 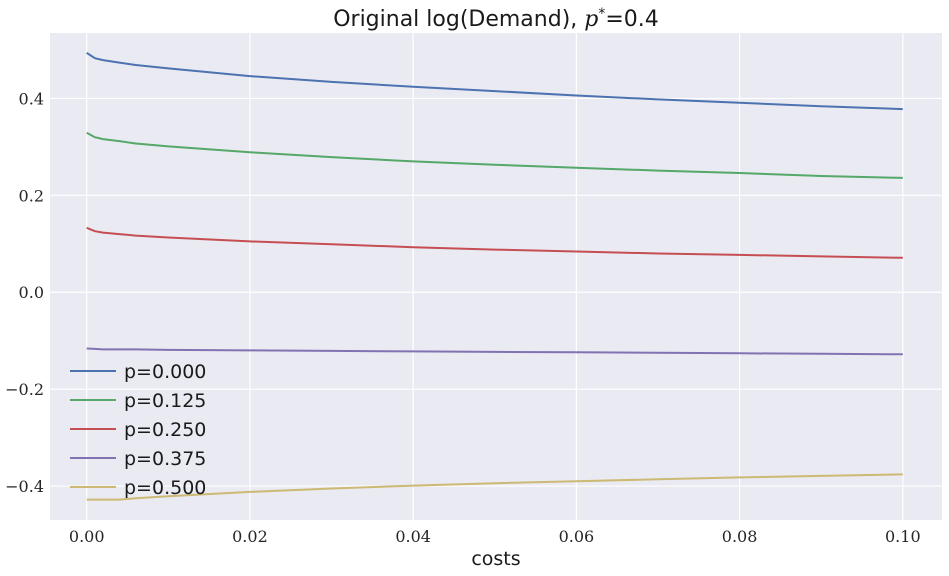 What do you see at coordinates (591, 19) in the screenshot?
I see `chart-title-var: p` at bounding box center [591, 19].